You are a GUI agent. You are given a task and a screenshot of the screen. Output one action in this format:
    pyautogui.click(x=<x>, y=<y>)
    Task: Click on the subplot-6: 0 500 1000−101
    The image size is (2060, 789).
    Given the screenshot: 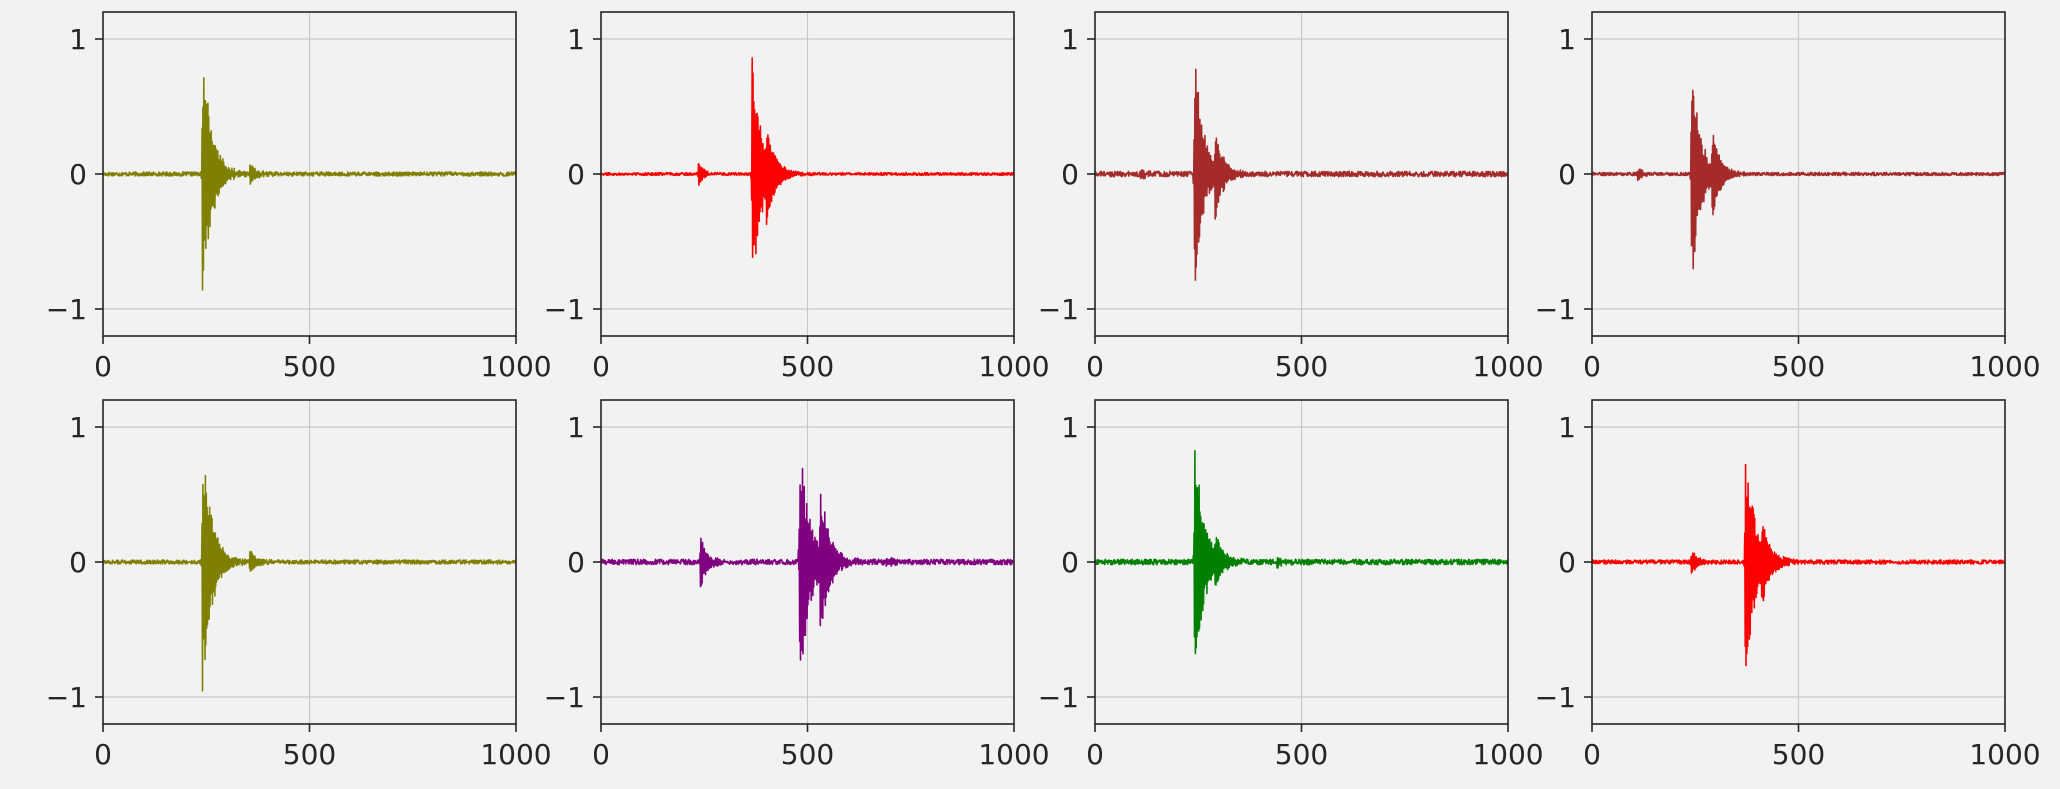 What is the action you would take?
    pyautogui.click(x=797, y=585)
    